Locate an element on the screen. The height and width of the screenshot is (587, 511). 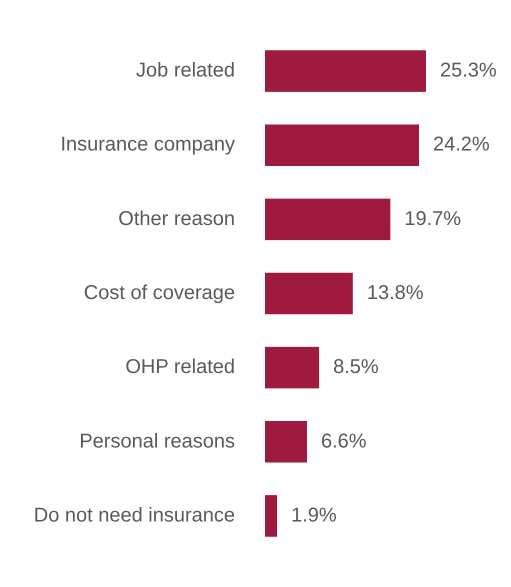
y-tick-label: Insurance company is located at coordinates (147, 145).